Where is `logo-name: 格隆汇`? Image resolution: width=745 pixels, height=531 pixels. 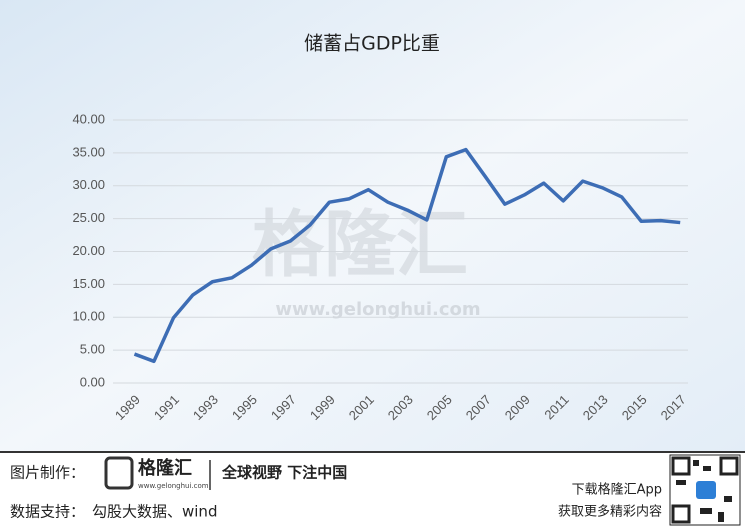 logo-name: 格隆汇 is located at coordinates (165, 468).